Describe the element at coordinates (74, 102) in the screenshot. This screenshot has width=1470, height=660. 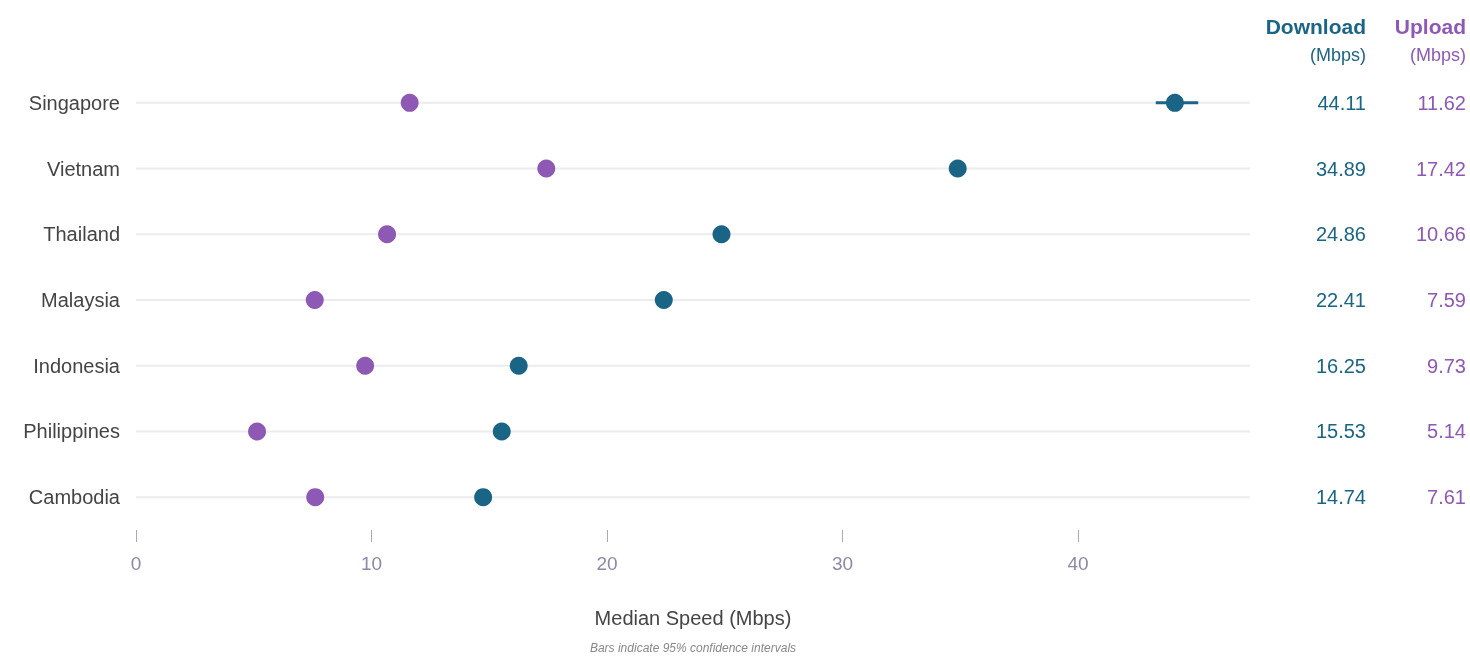
I see `y-tick-label: Singapore` at that location.